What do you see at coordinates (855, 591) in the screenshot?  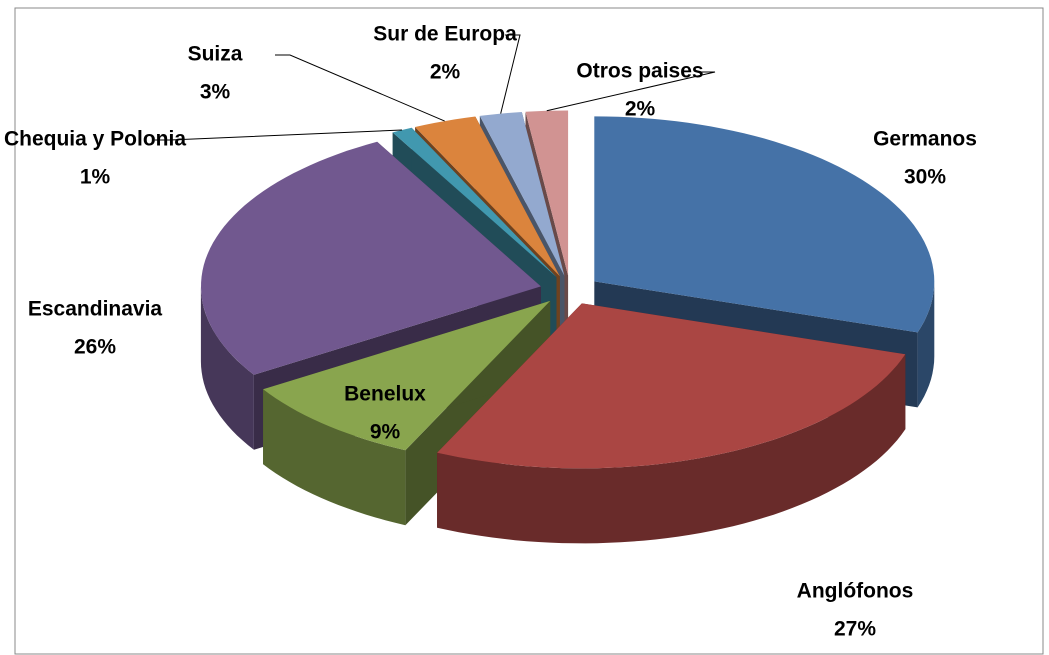 I see `data-label-name: Anglófonos` at bounding box center [855, 591].